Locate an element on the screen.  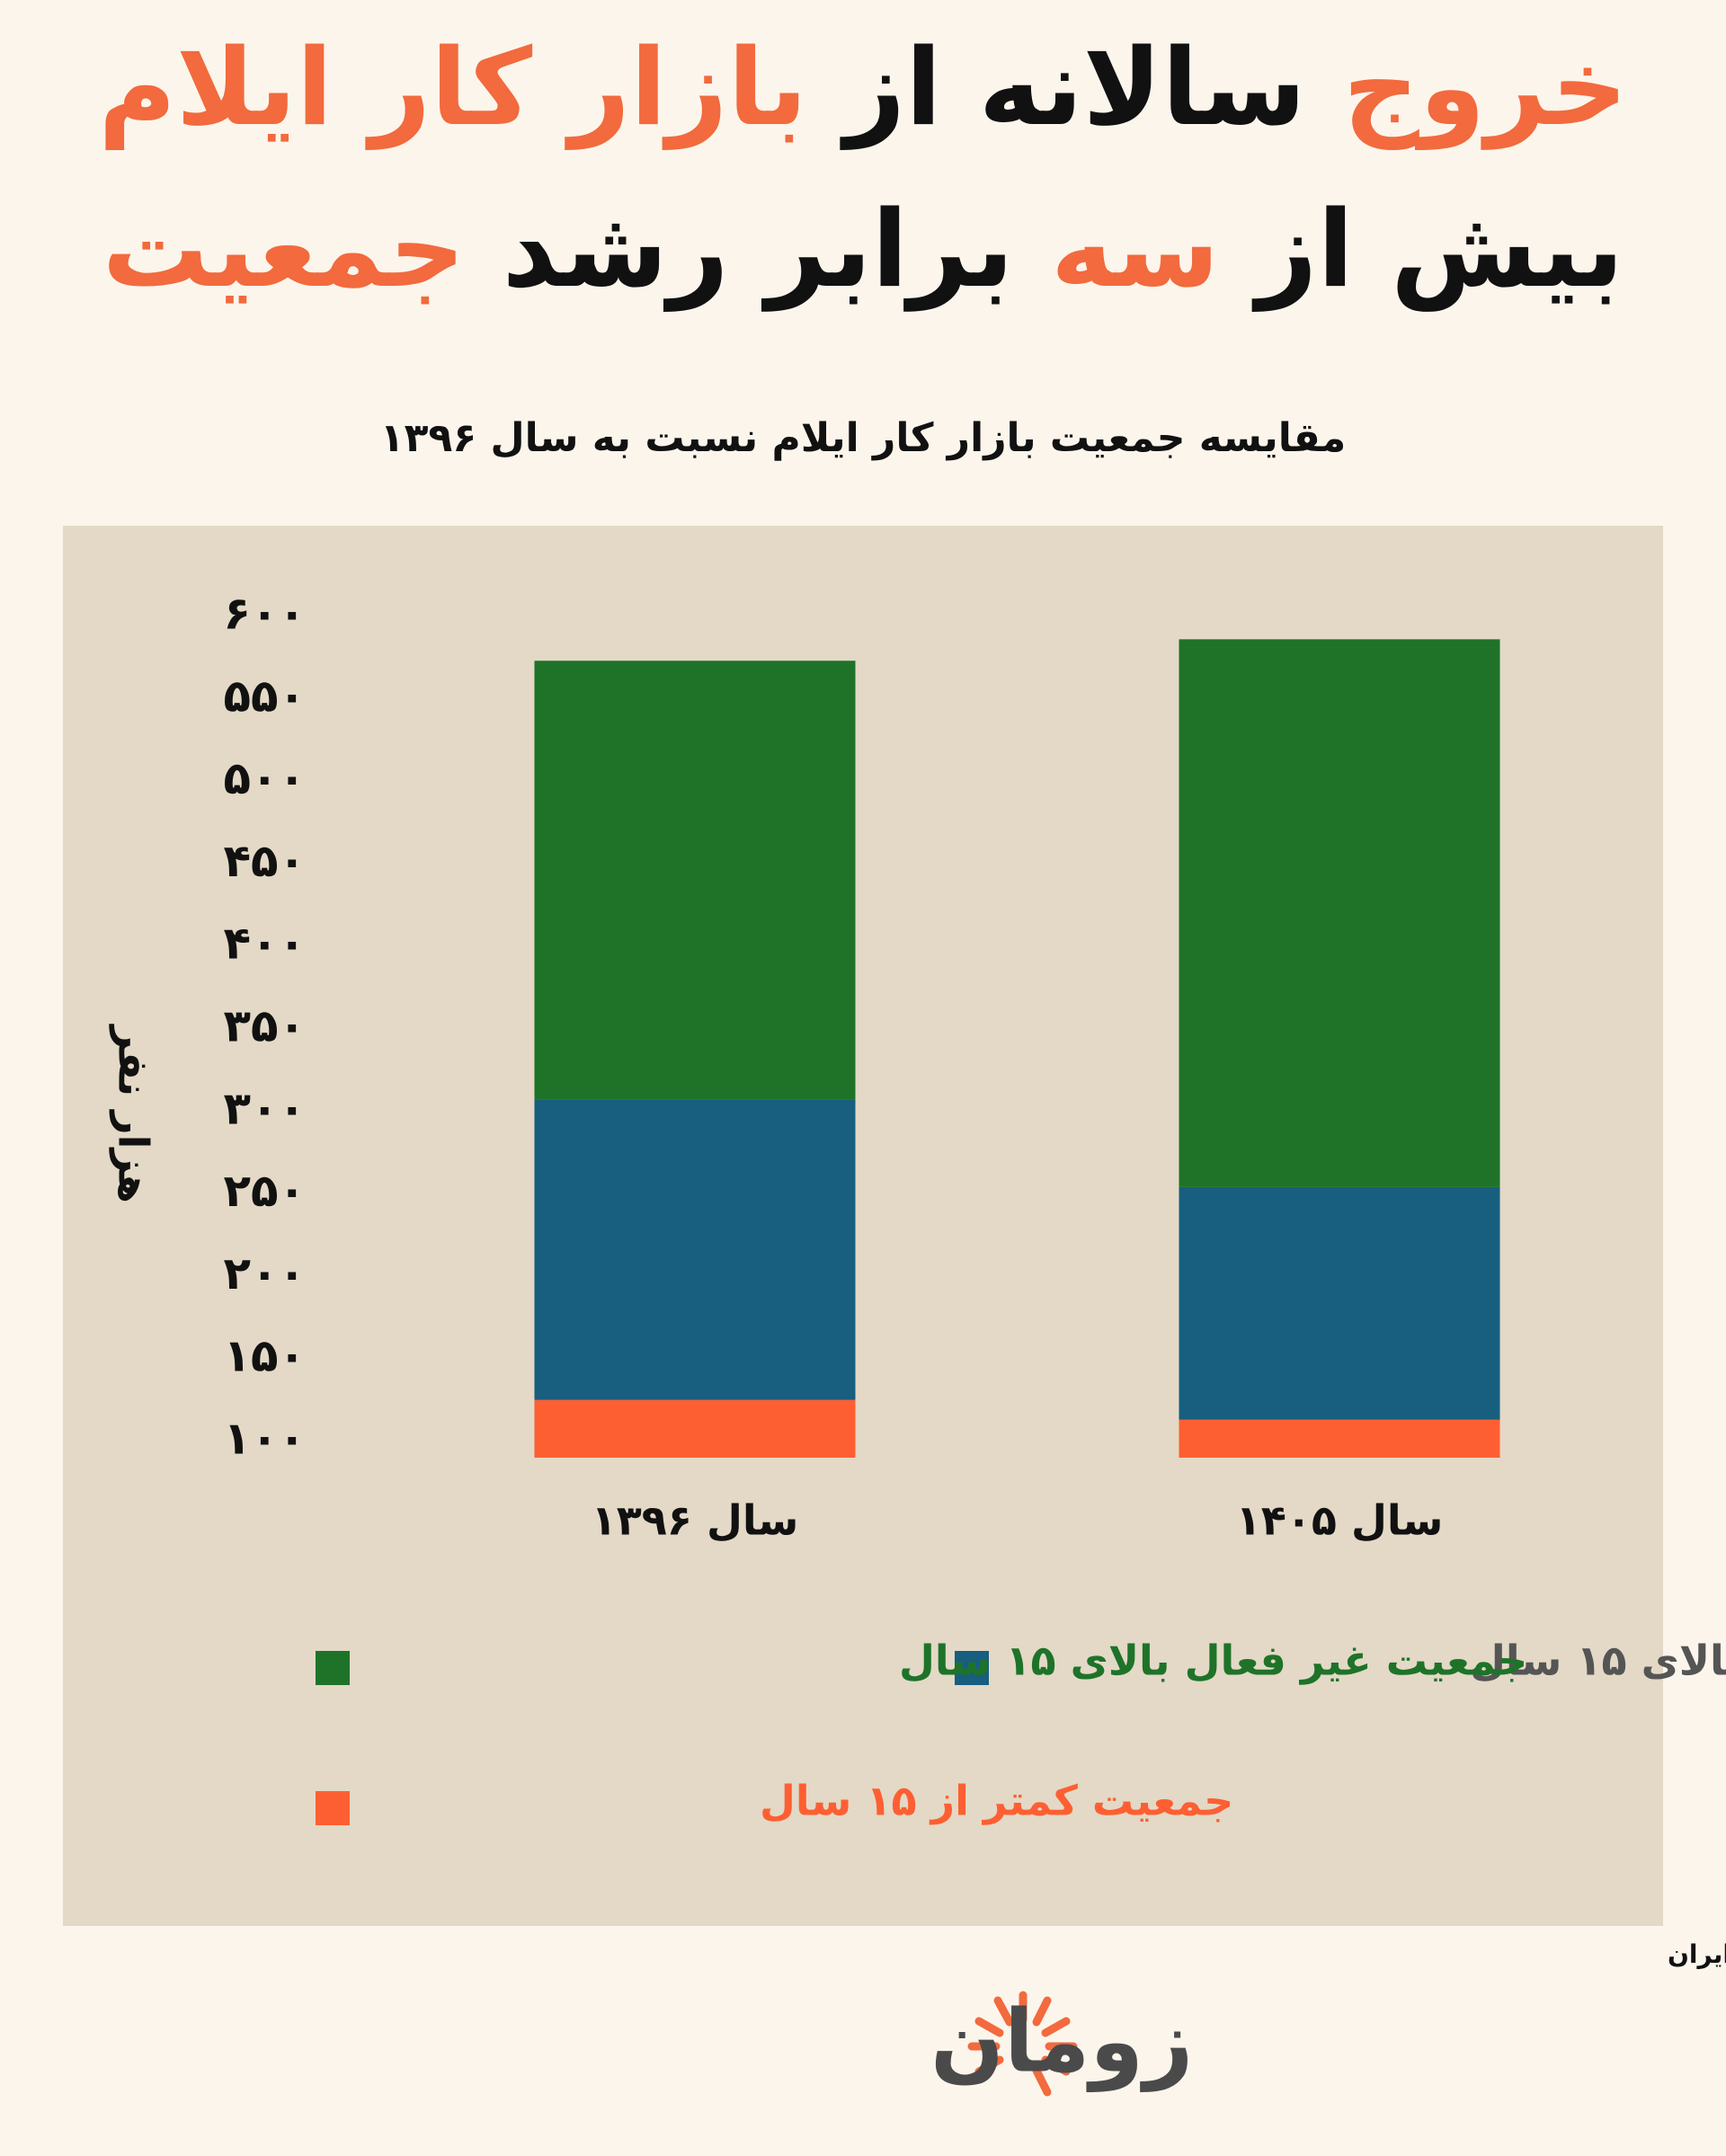
y-tick-label: ۴۵۰ is located at coordinates (264, 861).